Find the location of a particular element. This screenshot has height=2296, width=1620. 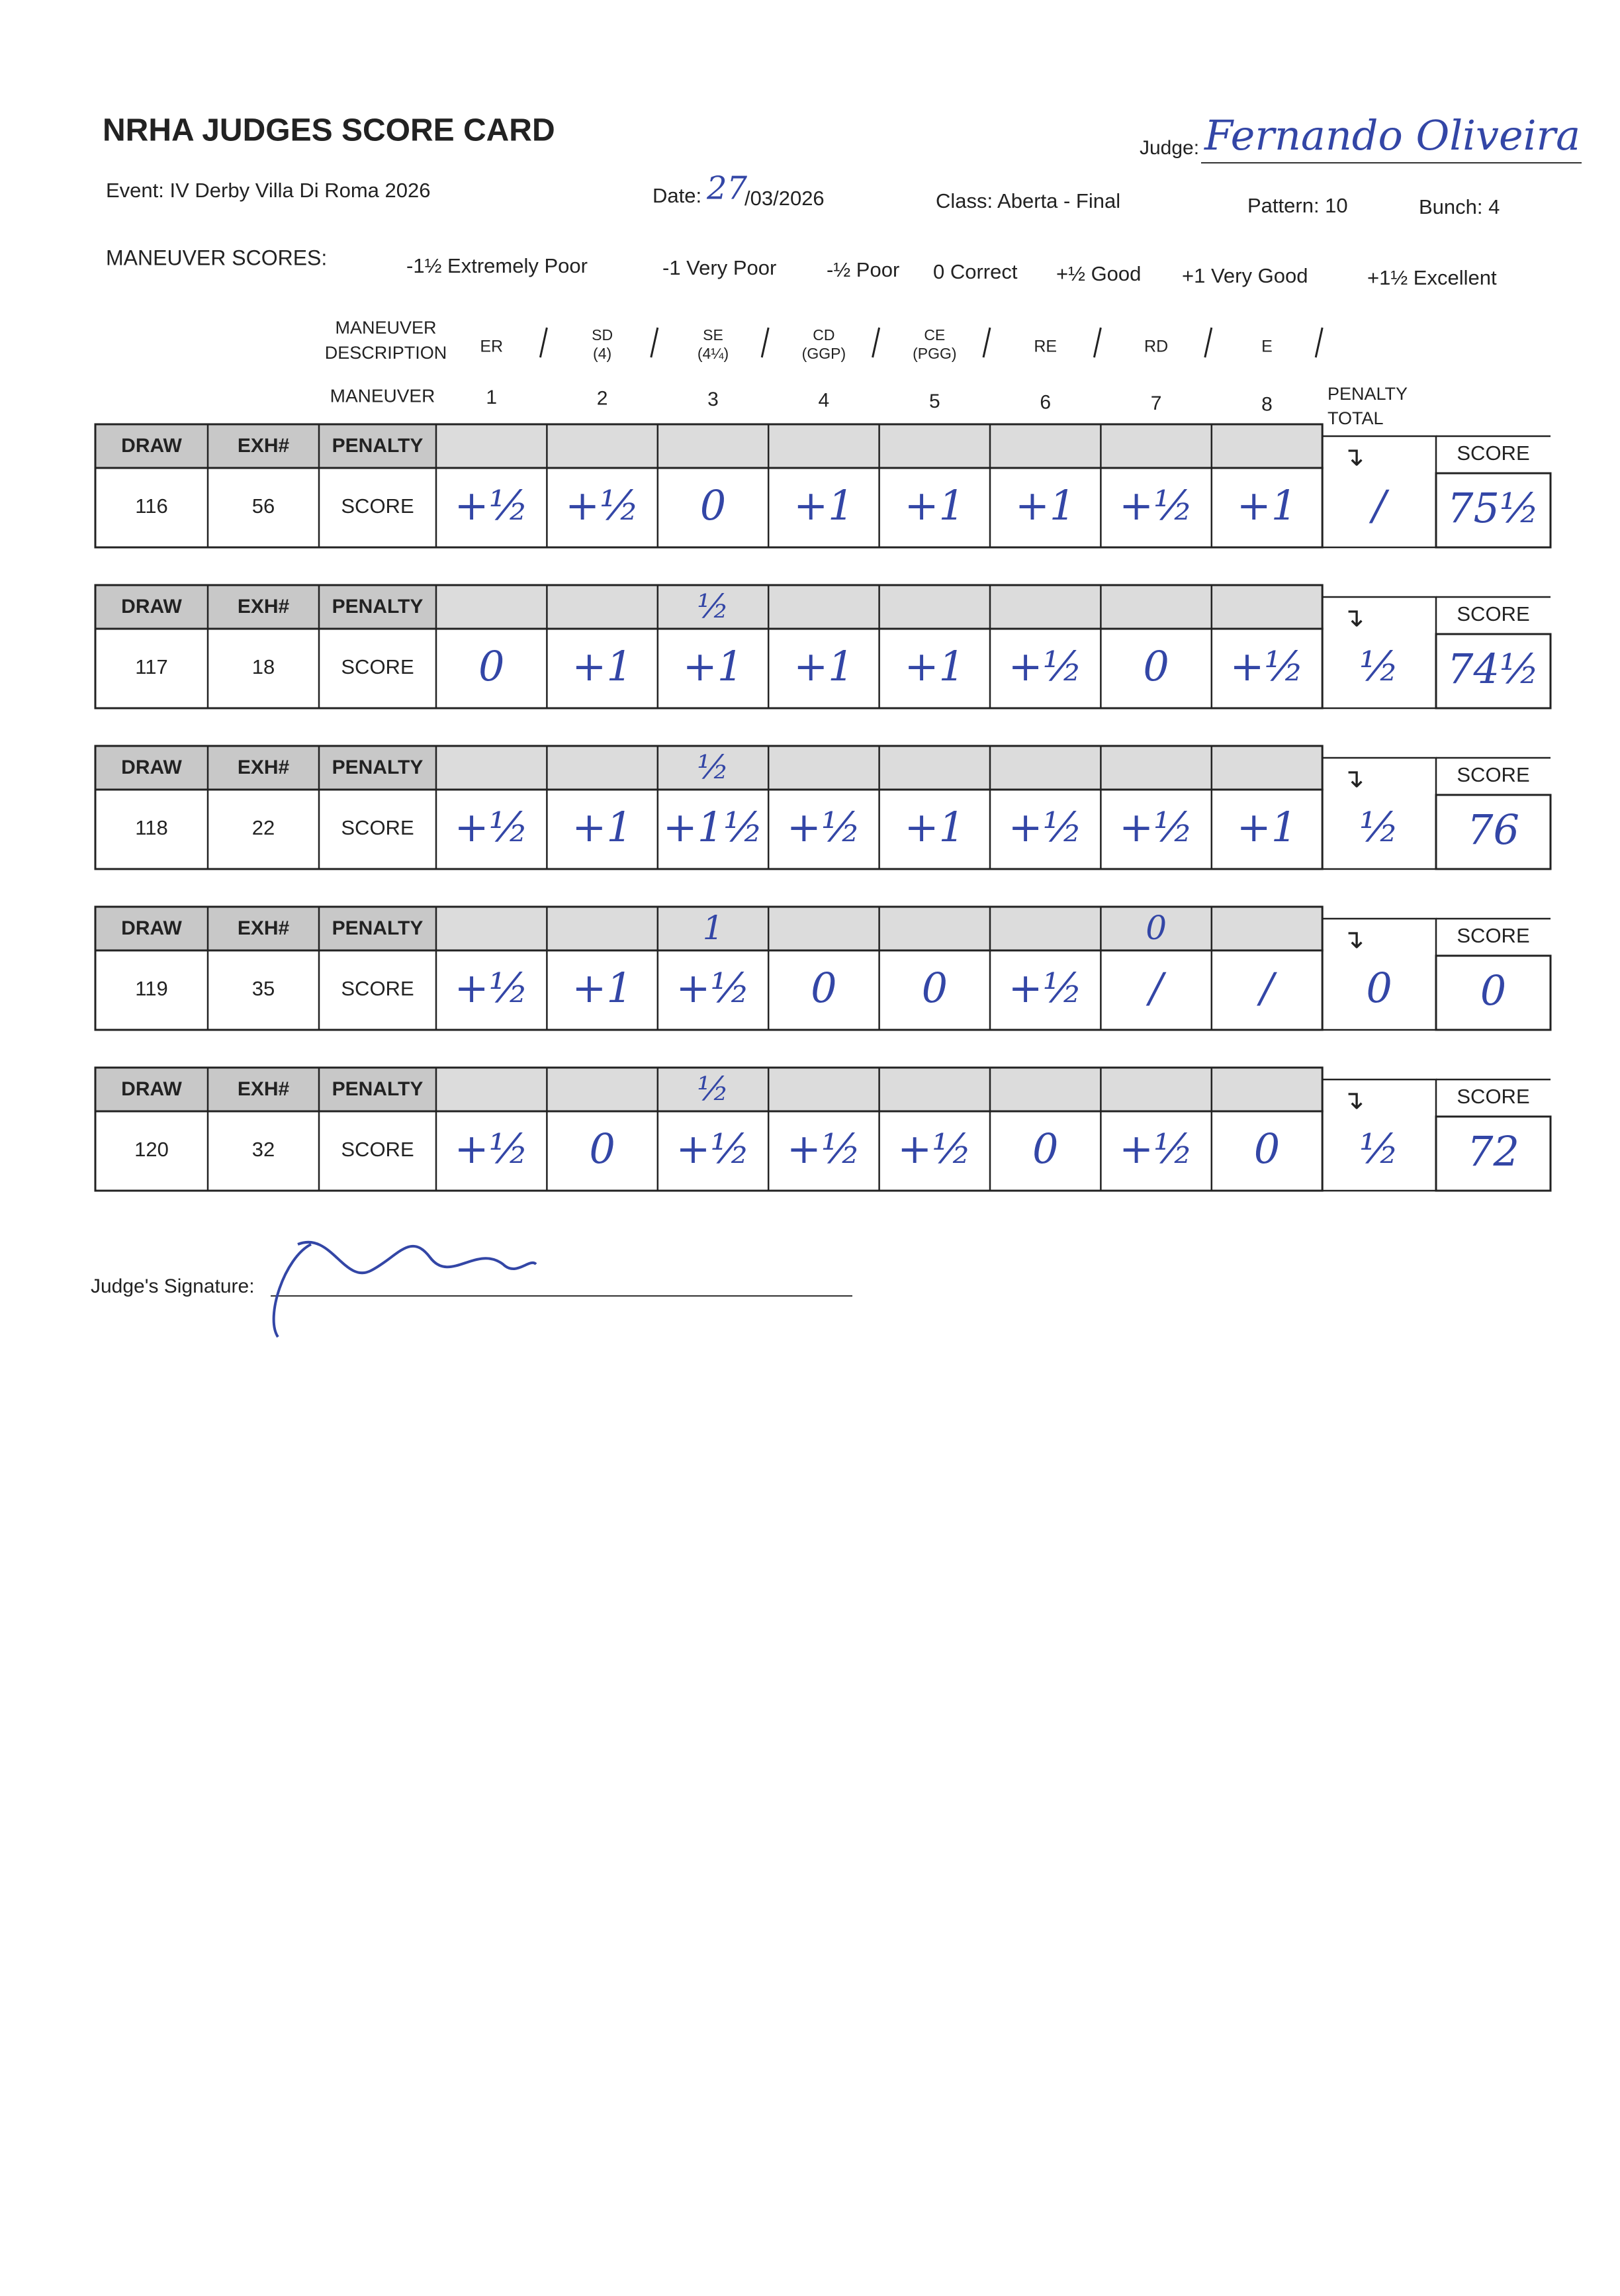

penalty-total: 0 is located at coordinates (1379, 988).